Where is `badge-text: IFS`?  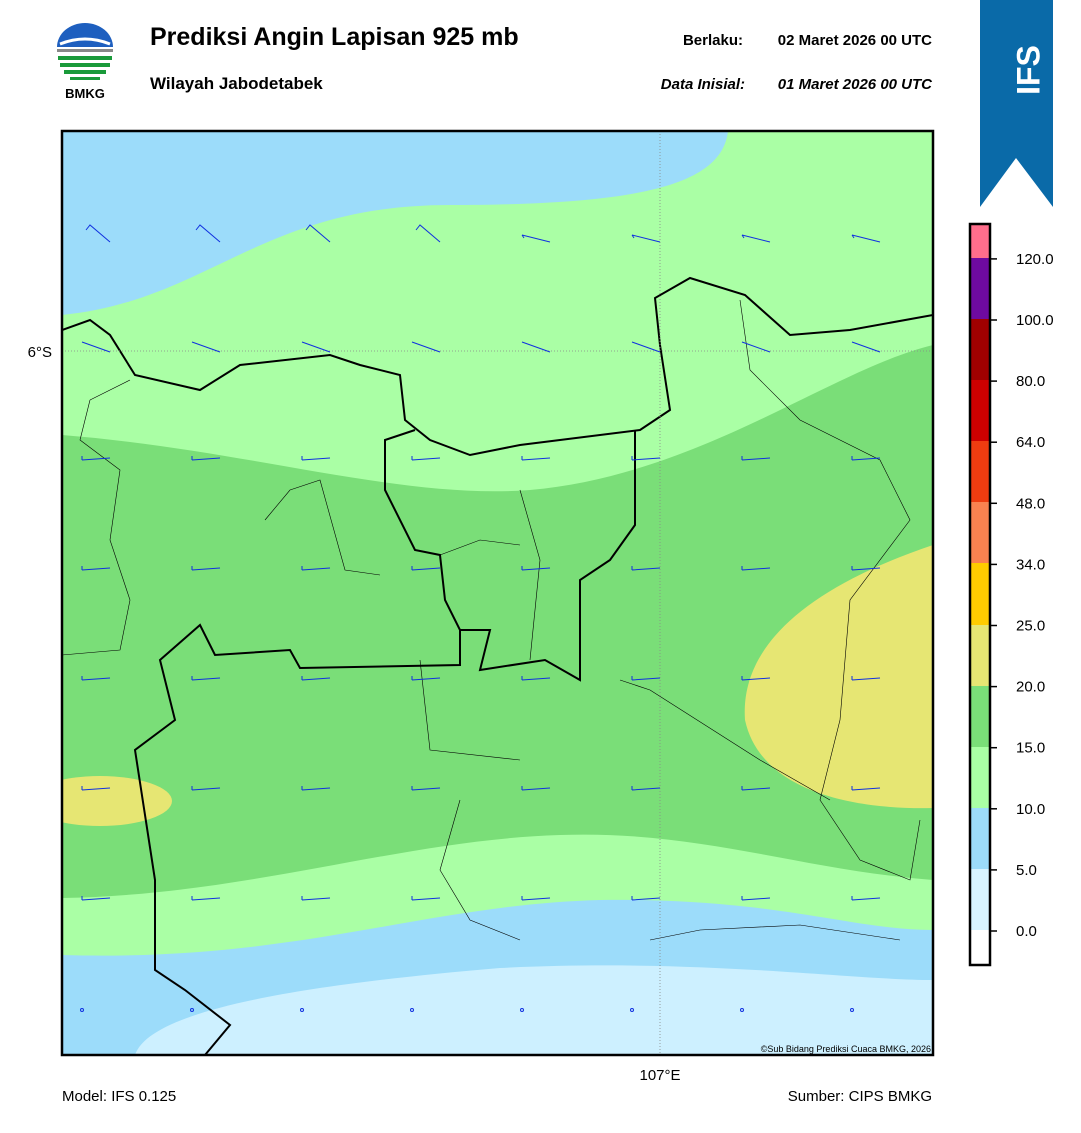 badge-text: IFS is located at coordinates (1028, 70).